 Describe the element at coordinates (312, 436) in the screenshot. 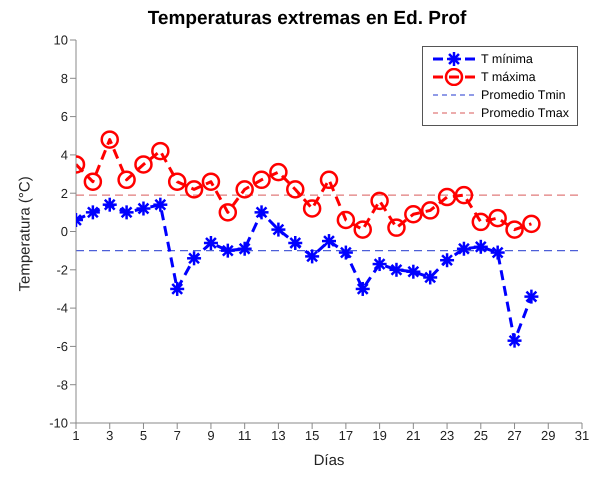

I see `x-tick-label: 15` at that location.